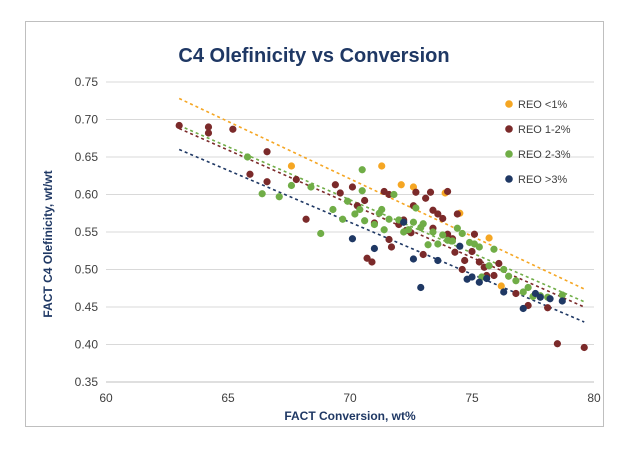 The image size is (625, 456). Describe the element at coordinates (538, 142) in the screenshot. I see `legend: REO <1% REO 1-2% REO 2-3% REO >3%` at that location.